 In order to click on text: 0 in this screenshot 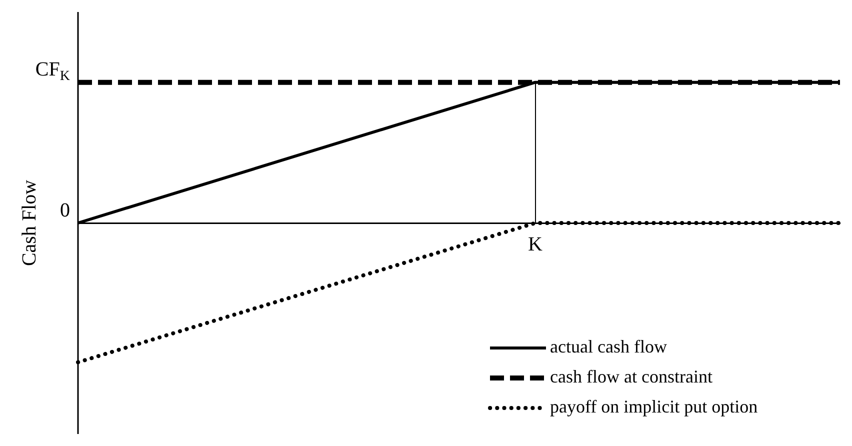, I will do `click(65, 210)`.